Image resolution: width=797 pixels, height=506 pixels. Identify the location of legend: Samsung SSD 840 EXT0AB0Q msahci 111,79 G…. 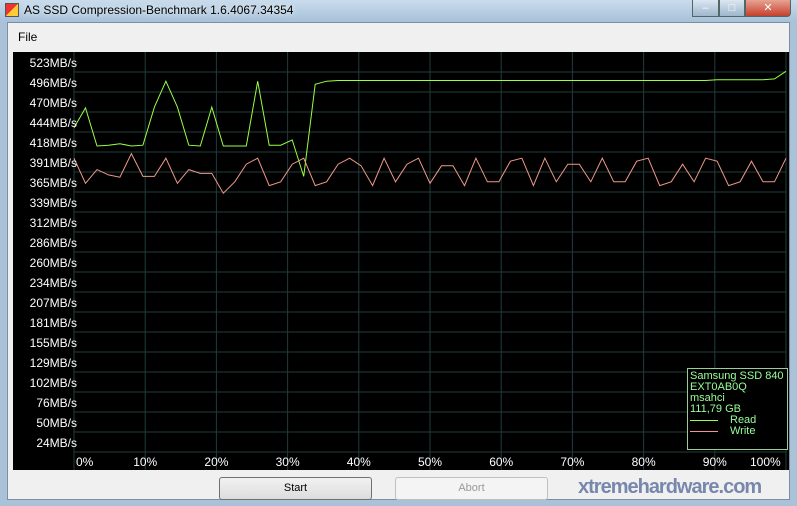
(737, 409).